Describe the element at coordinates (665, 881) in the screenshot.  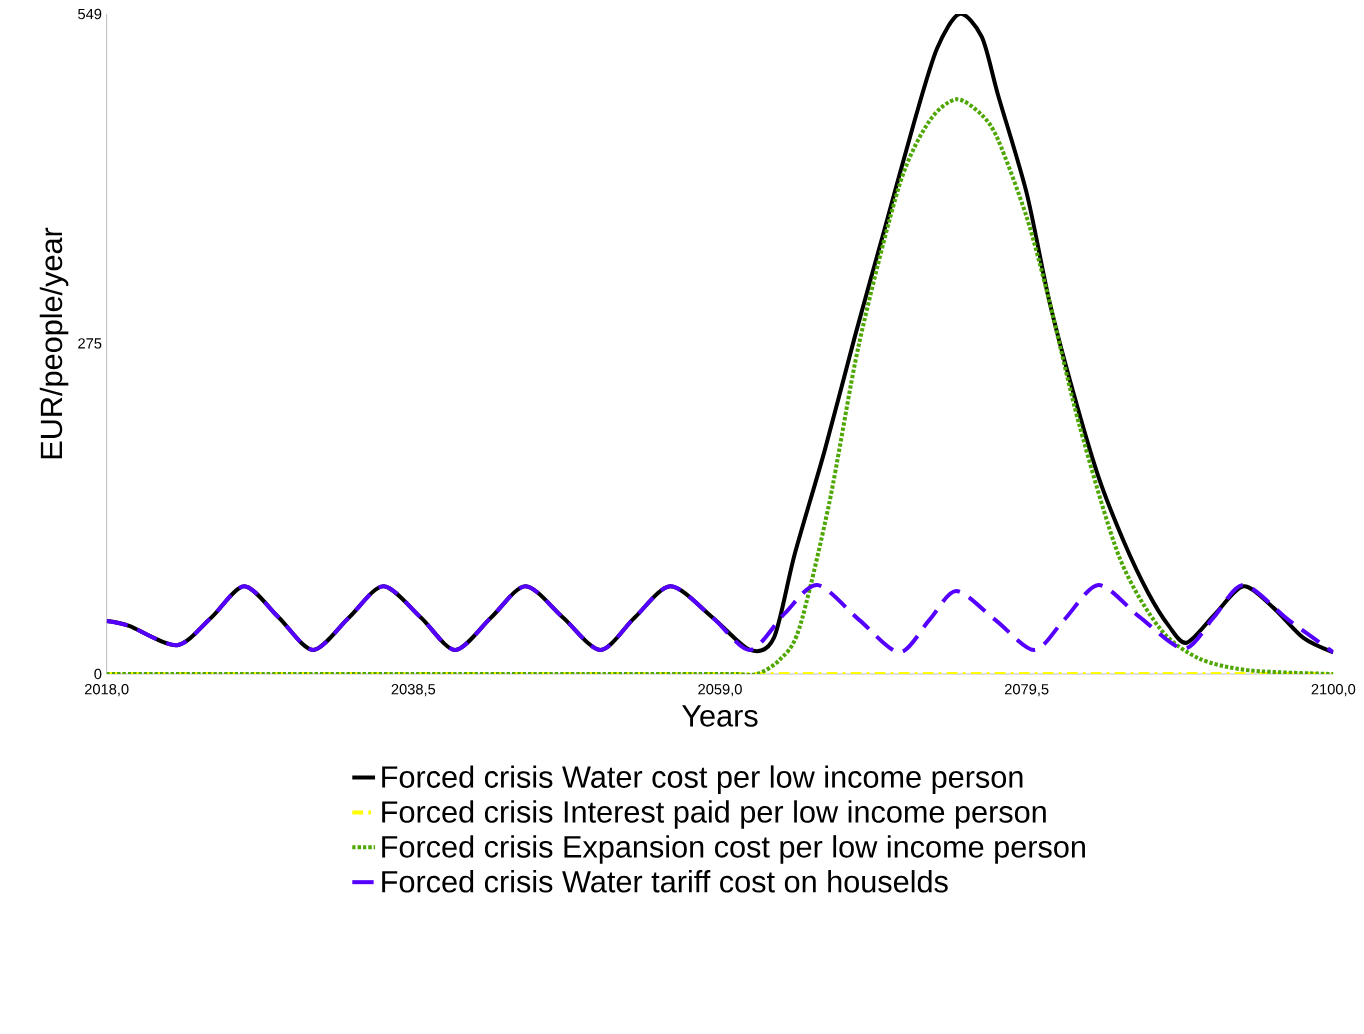
I see `legend-label: Forced crisis Water tariff cost on houselds` at that location.